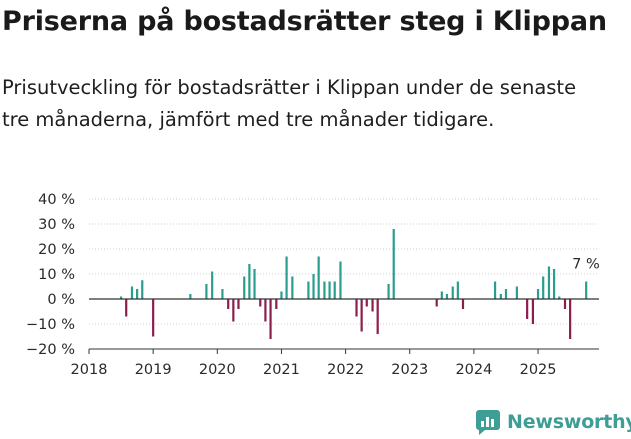 The height and width of the screenshot is (439, 631). Describe the element at coordinates (586, 265) in the screenshot. I see `last-value-annotation: 7 %` at that location.